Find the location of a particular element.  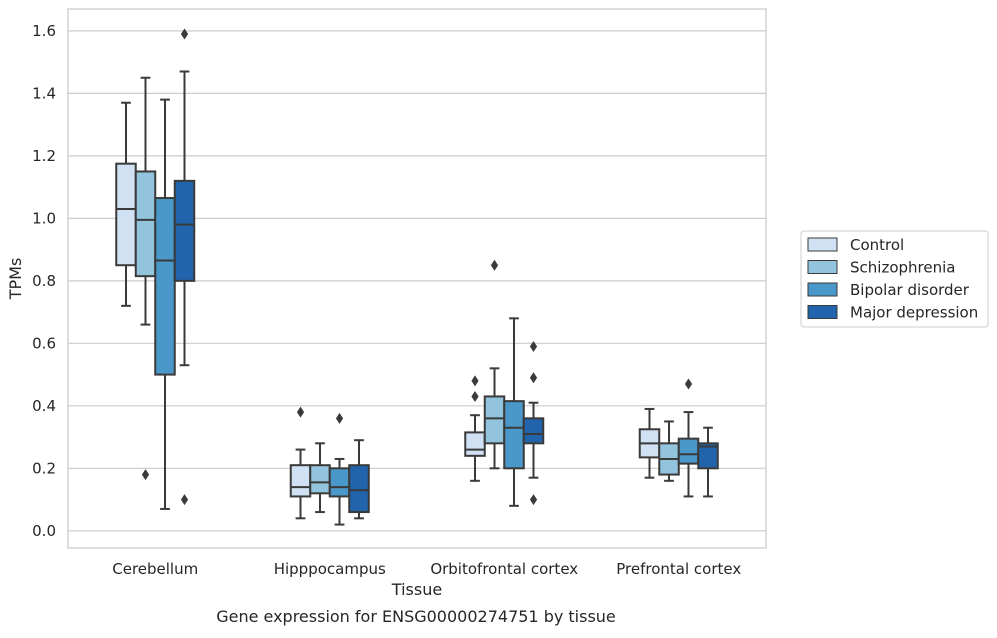

y-axis-title: TPMs is located at coordinates (15, 279).